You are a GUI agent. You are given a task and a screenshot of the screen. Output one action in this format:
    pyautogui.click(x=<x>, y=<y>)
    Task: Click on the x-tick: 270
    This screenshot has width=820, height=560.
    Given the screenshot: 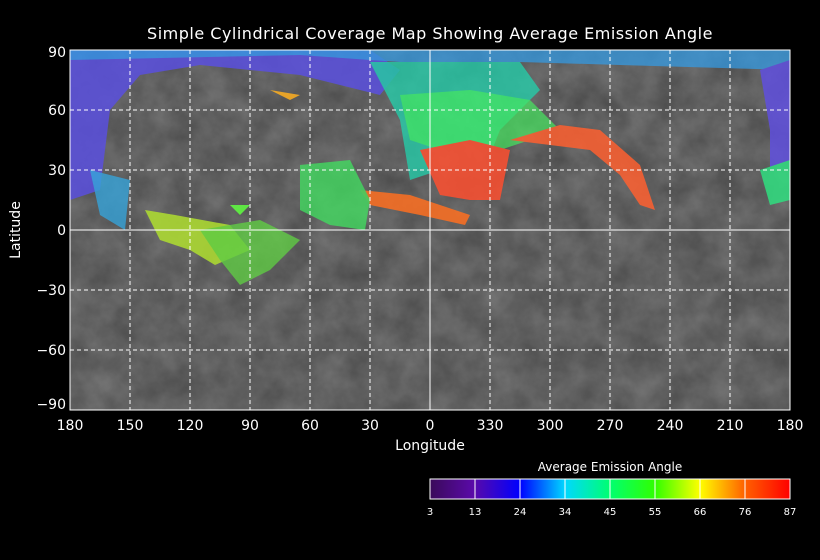 What is the action you would take?
    pyautogui.click(x=610, y=426)
    